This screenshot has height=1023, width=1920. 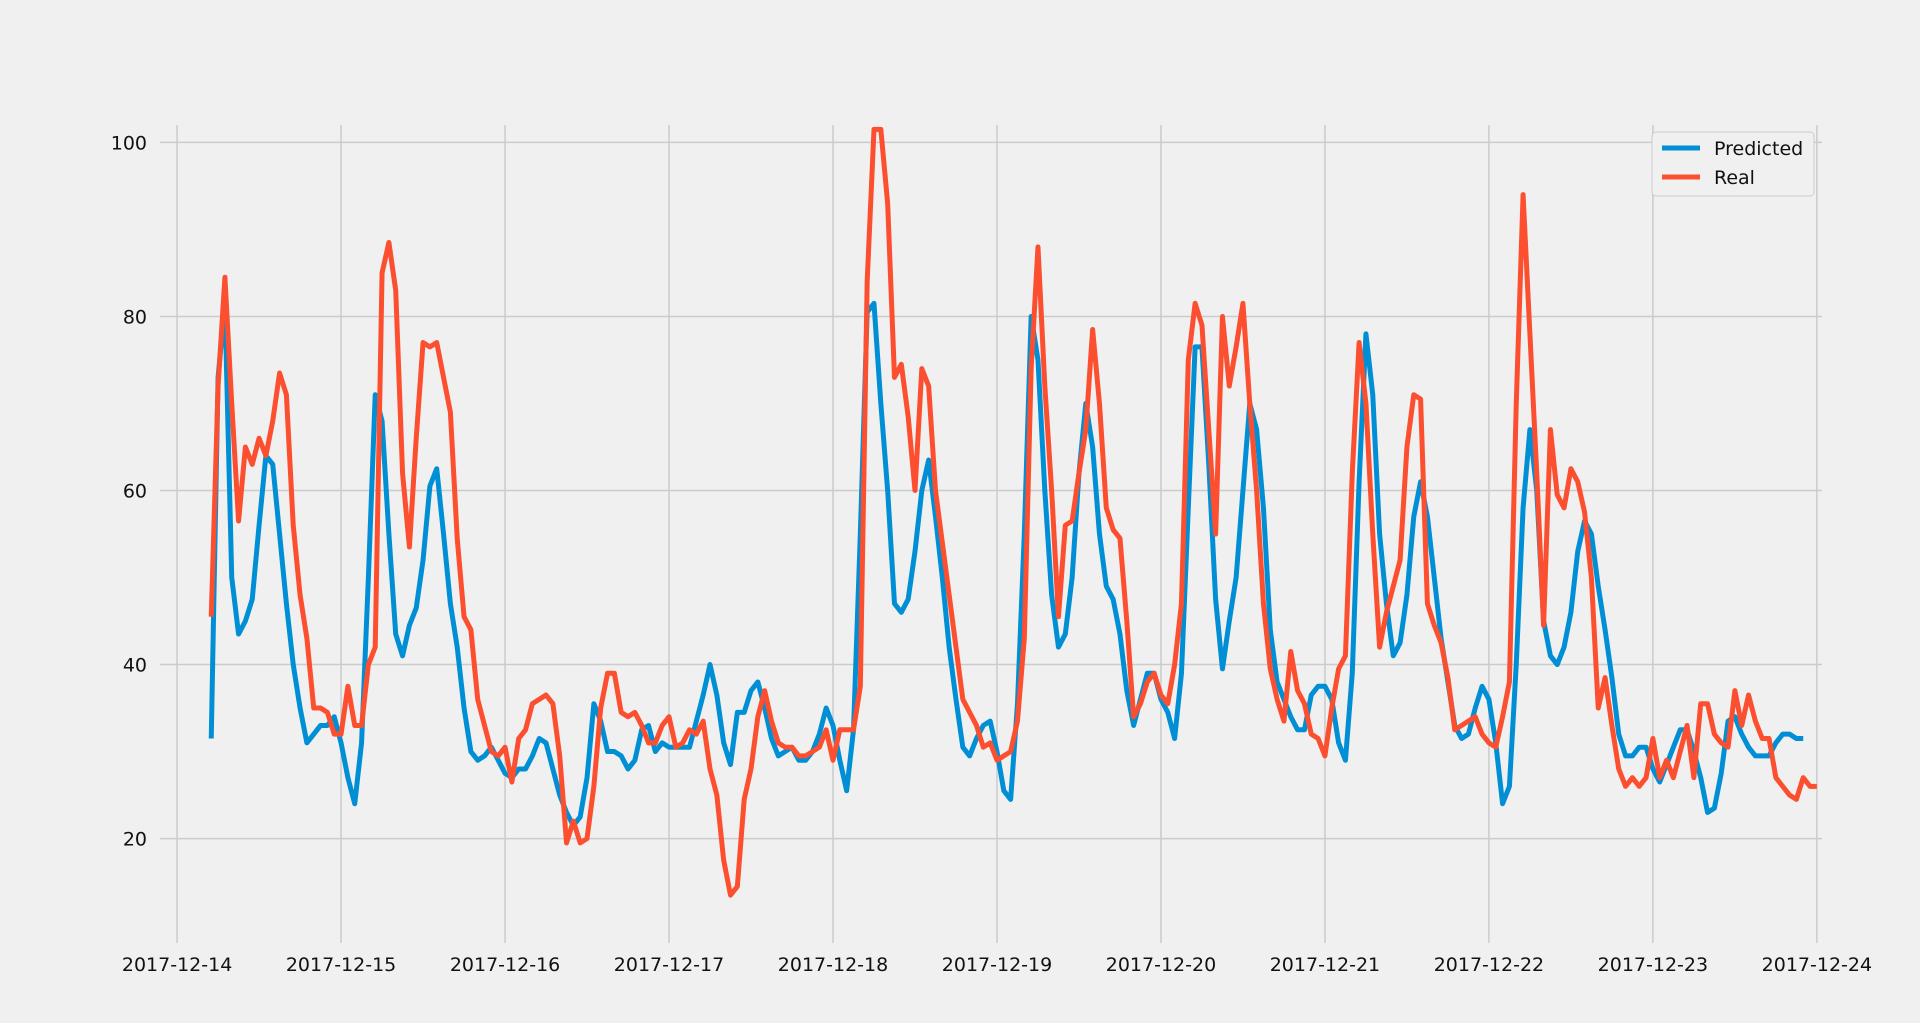 I want to click on y-axis-ticks: 20 40 60 80 100, so click(x=129, y=491).